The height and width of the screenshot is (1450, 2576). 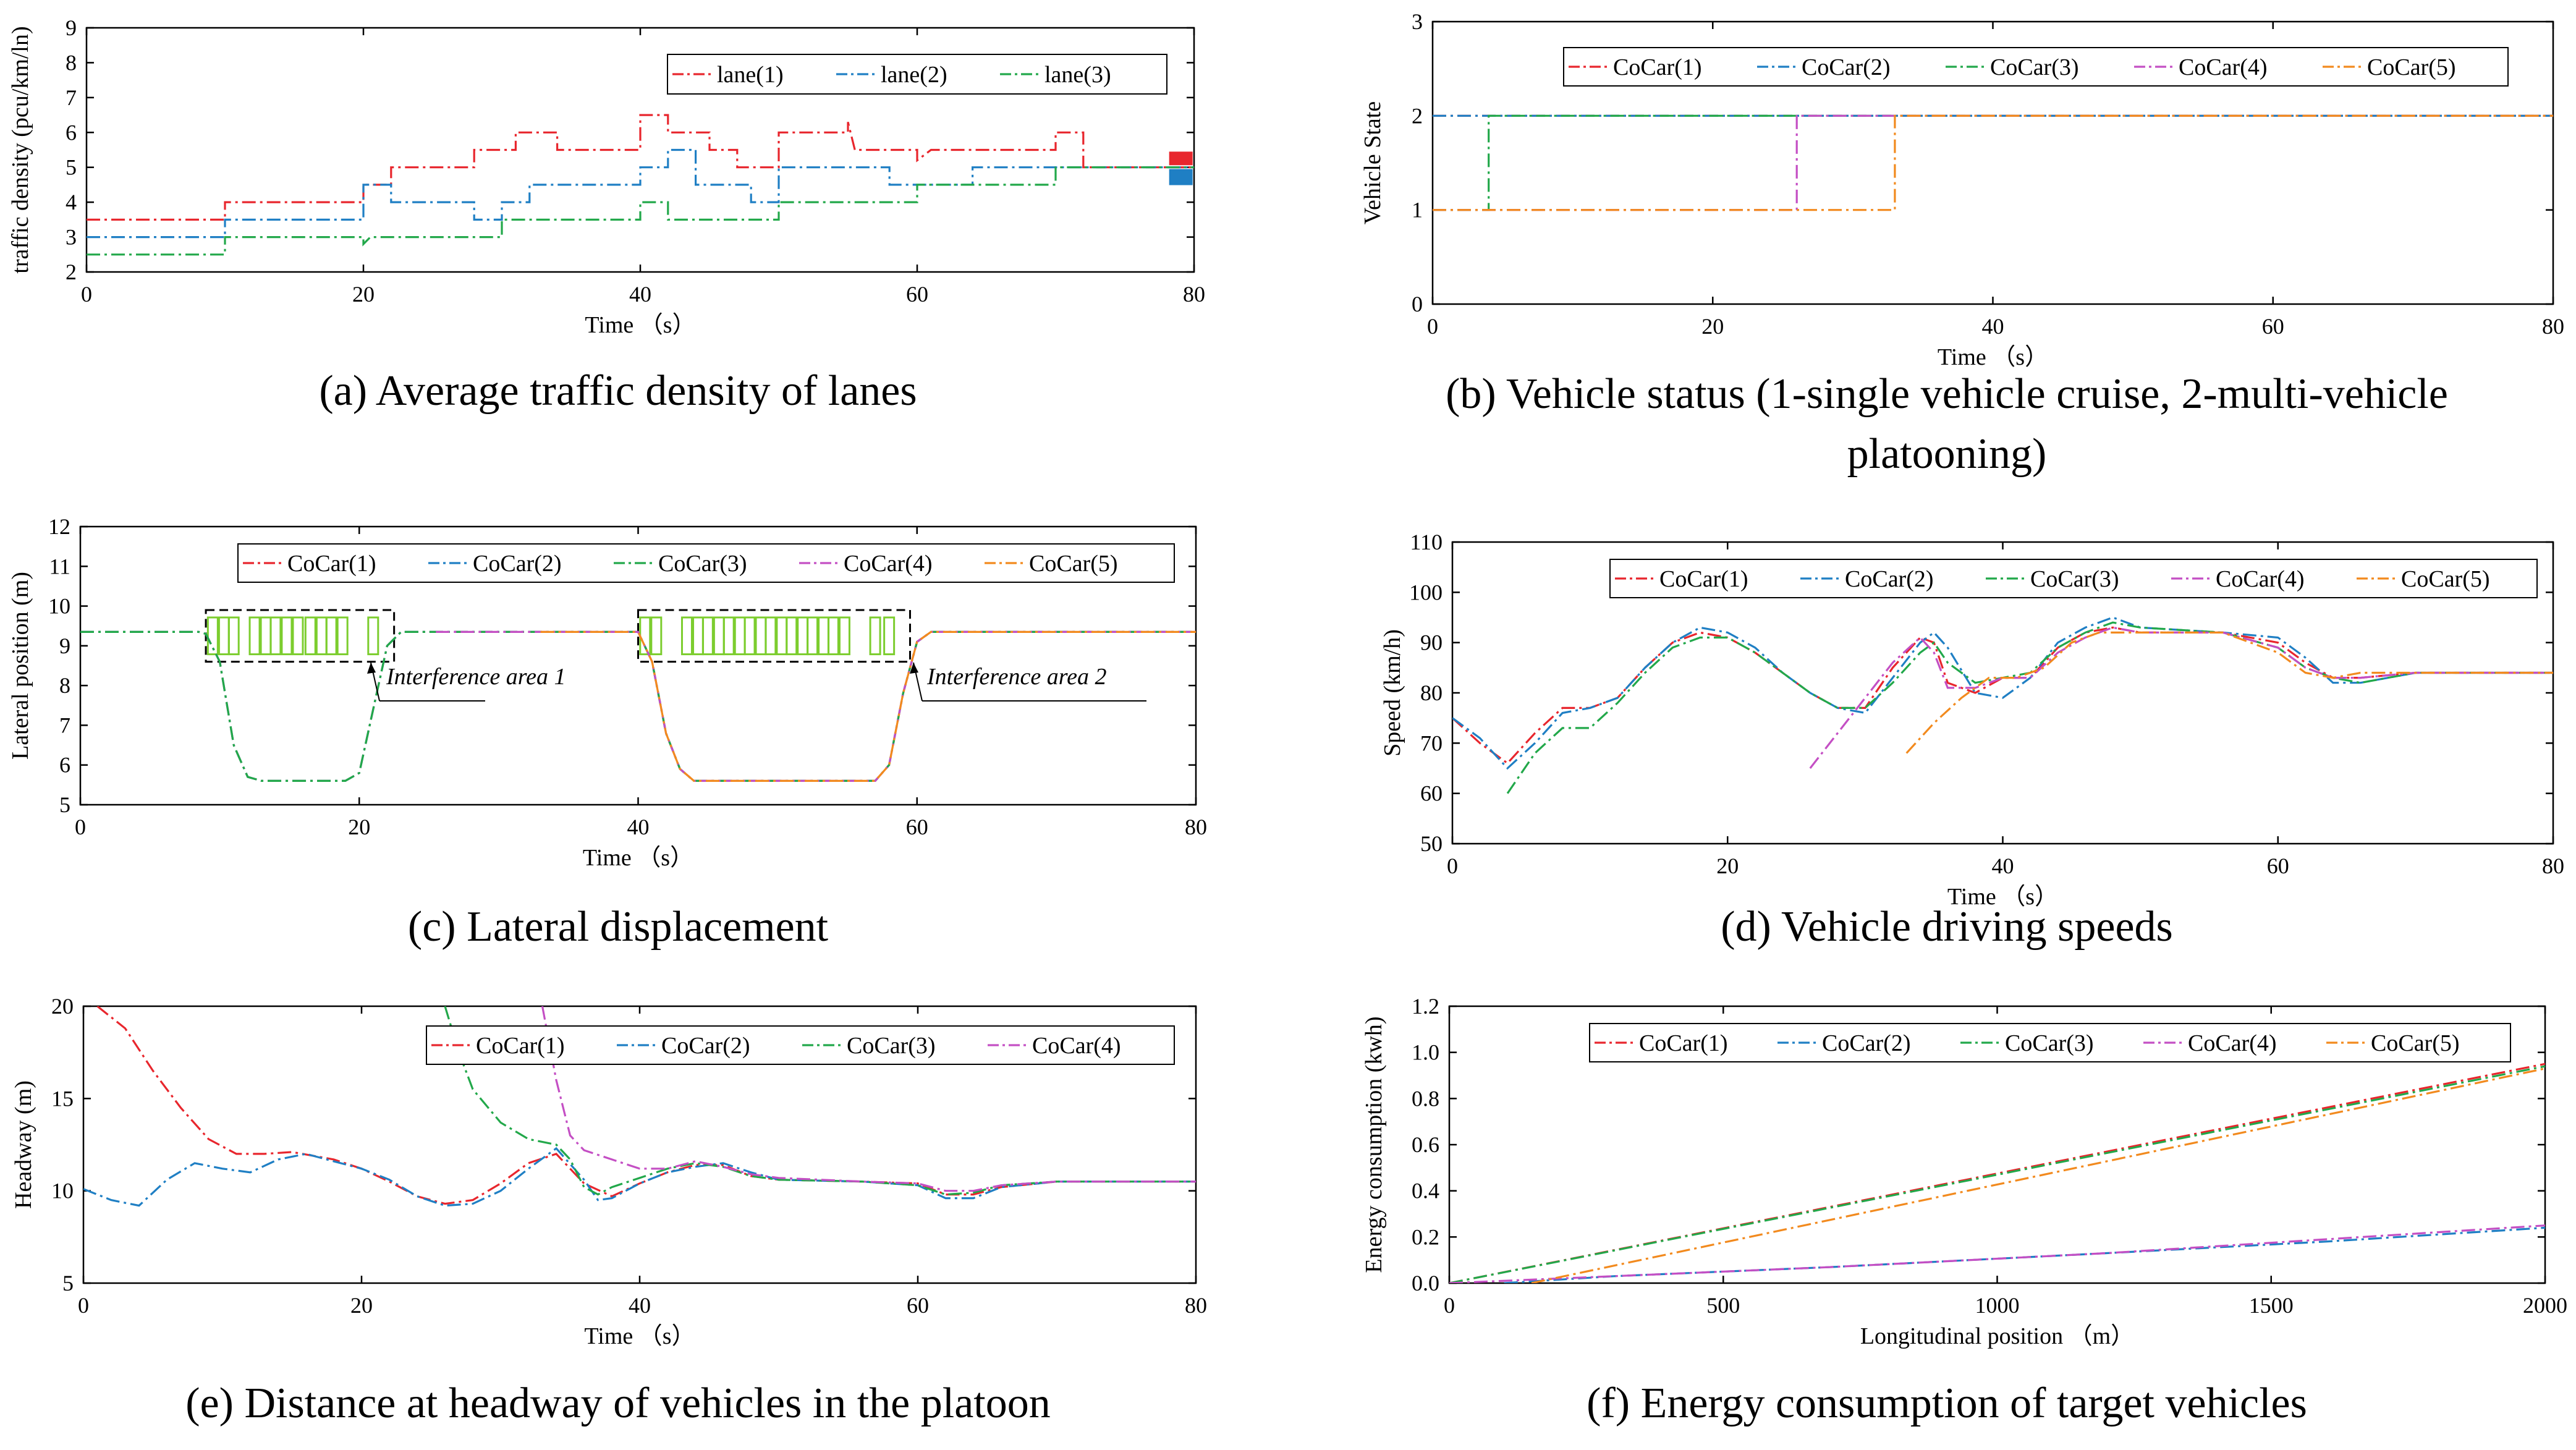 What do you see at coordinates (1431, 743) in the screenshot?
I see `y-tick-label: 70` at bounding box center [1431, 743].